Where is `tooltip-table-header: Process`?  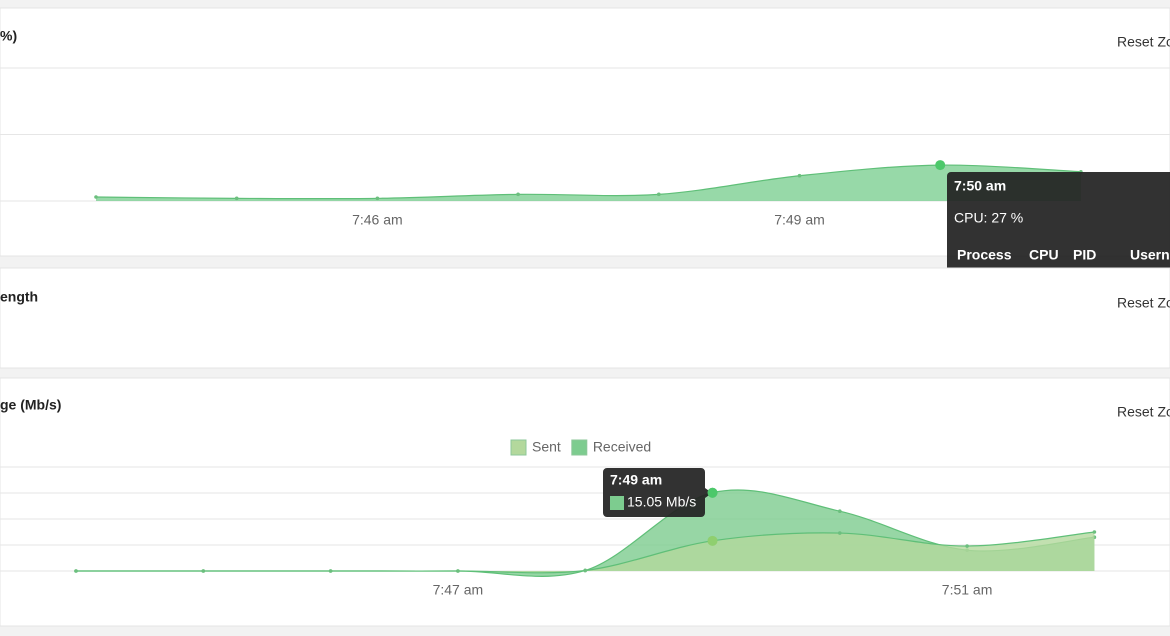 tooltip-table-header: Process is located at coordinates (984, 255).